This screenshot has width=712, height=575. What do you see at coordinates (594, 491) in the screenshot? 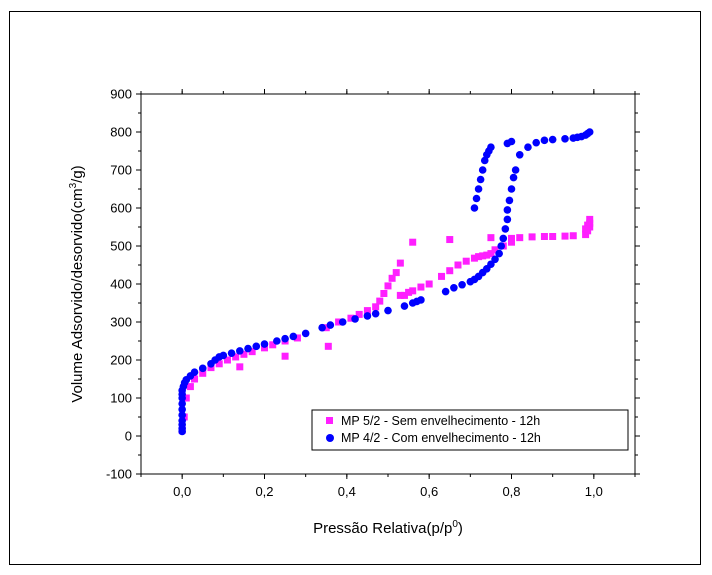
I see `x-tick-label: 1,0` at bounding box center [594, 491].